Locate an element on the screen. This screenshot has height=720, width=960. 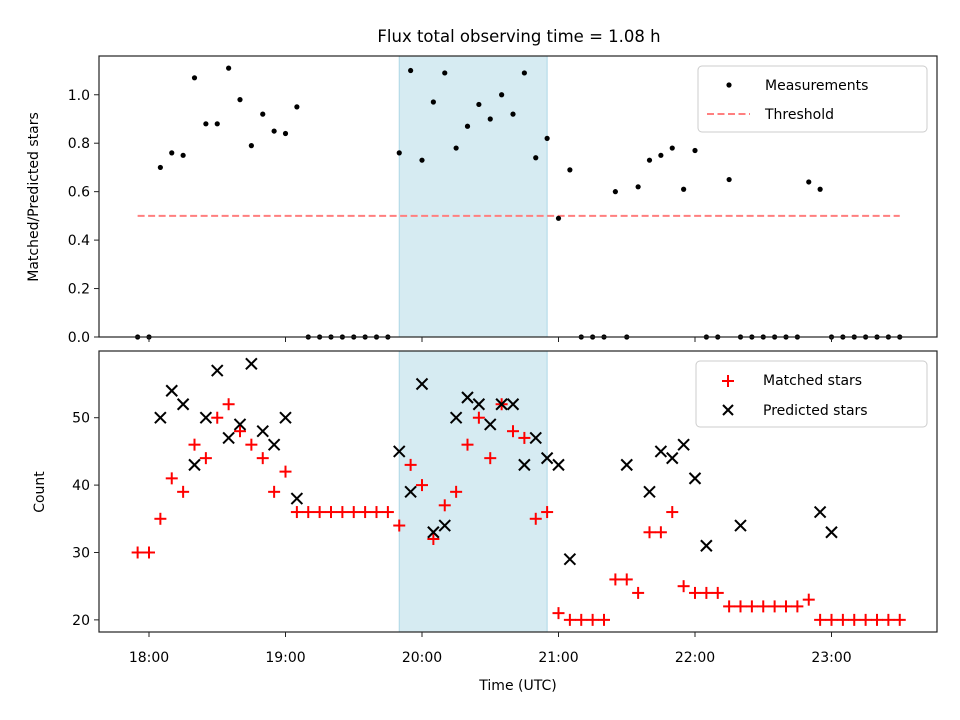
bottom-y-ticks: 20 30 40 50 is located at coordinates (85, 520).